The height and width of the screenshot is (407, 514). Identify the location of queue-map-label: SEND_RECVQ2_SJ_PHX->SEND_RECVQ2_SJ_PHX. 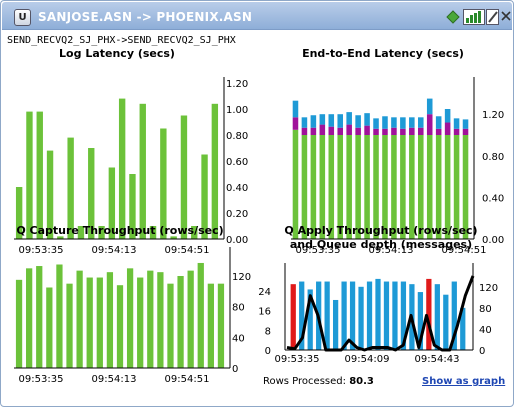
(121, 40).